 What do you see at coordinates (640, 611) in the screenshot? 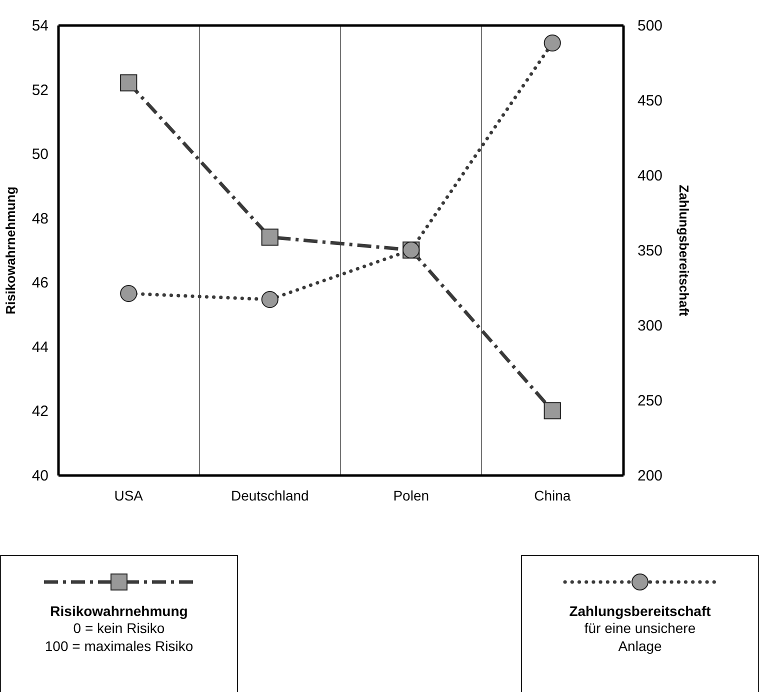
I see `legend-label: Zahlungsbereitschaft` at bounding box center [640, 611].